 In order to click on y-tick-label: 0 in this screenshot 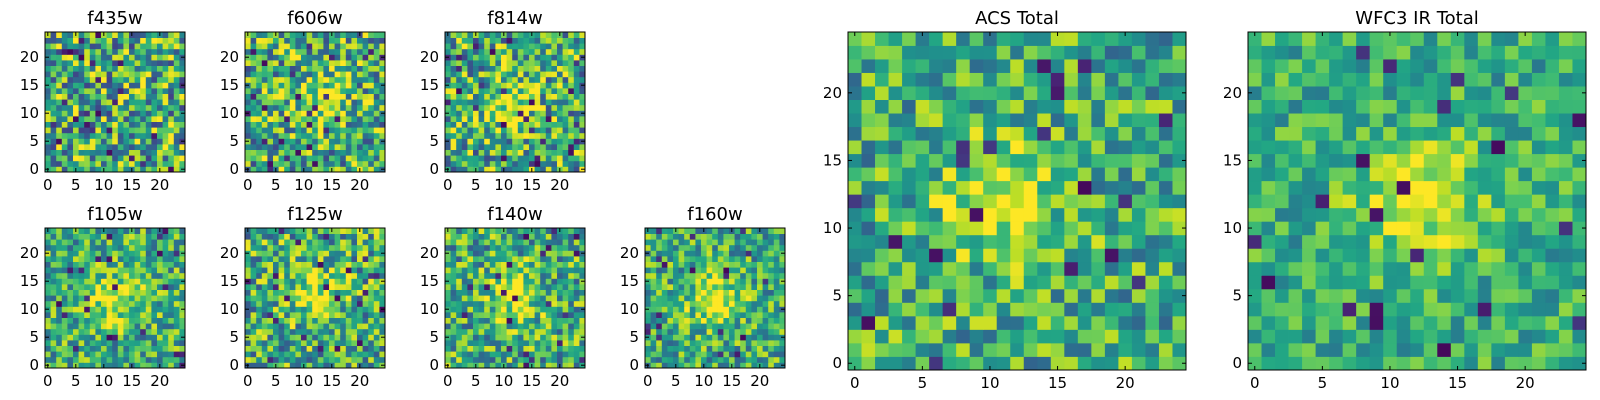, I will do `click(234, 365)`.